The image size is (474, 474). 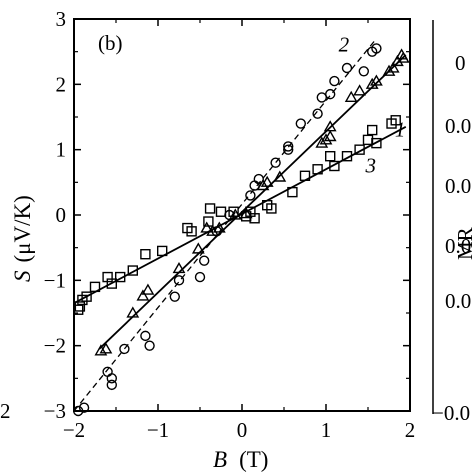 I want to click on series-labels: 1 2 3, so click(x=372, y=105).